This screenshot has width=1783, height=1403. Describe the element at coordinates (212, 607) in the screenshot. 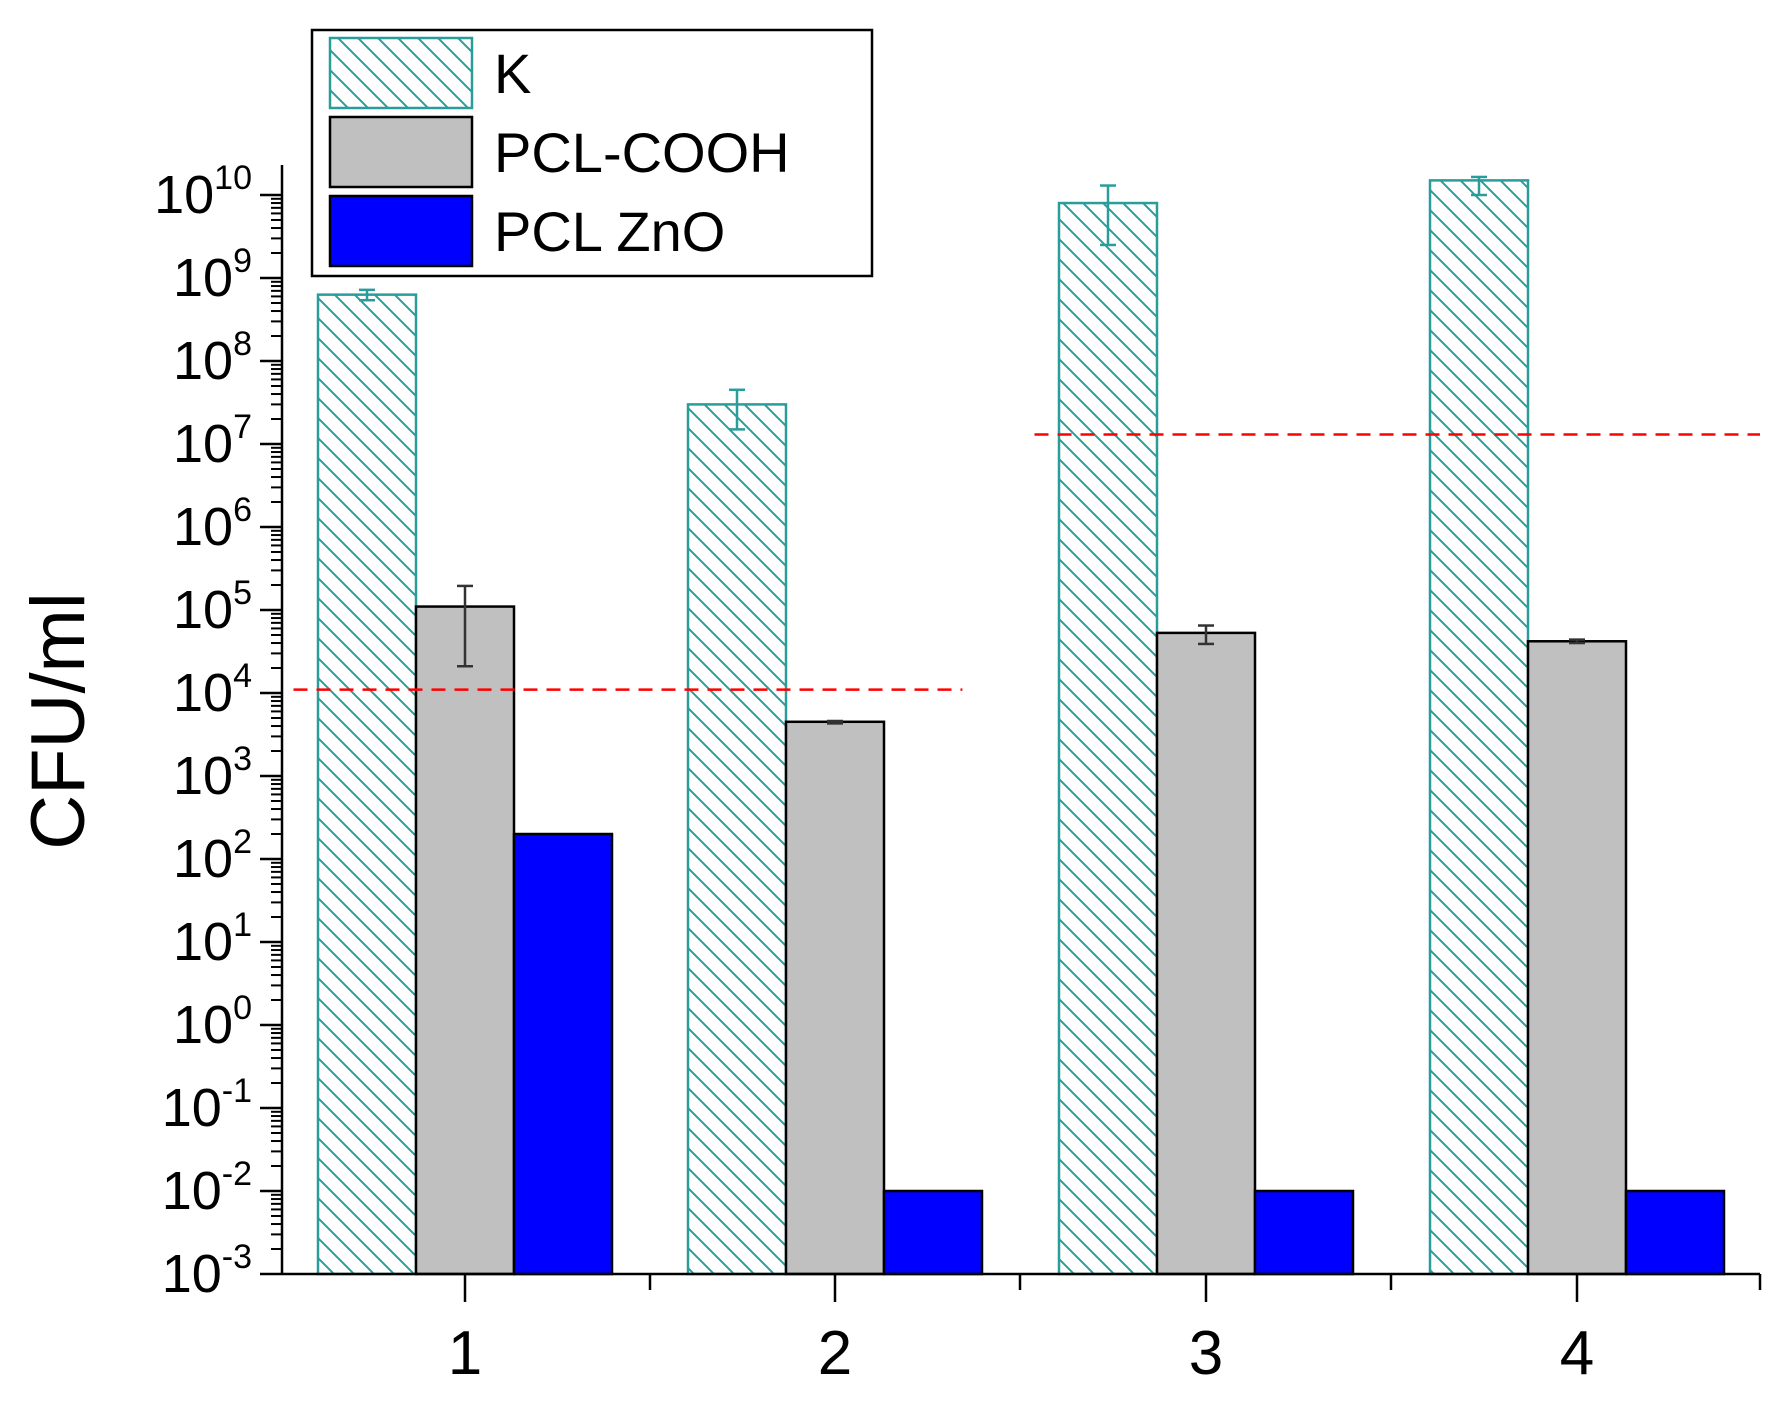

I see `y-tick-label: 10⁵` at that location.